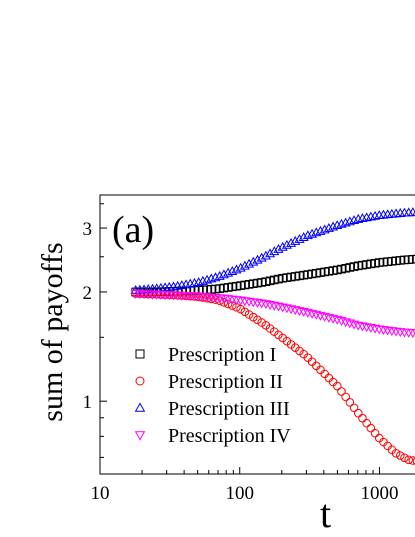  I want to click on y-tick-label: 1, so click(88, 402).